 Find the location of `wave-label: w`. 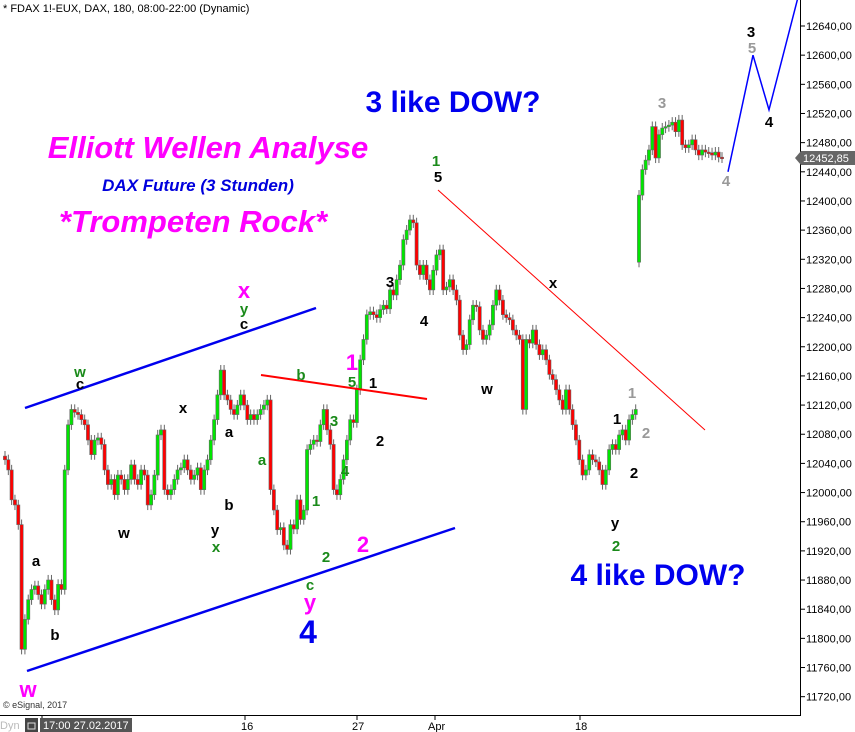

wave-label: w is located at coordinates (79, 372).